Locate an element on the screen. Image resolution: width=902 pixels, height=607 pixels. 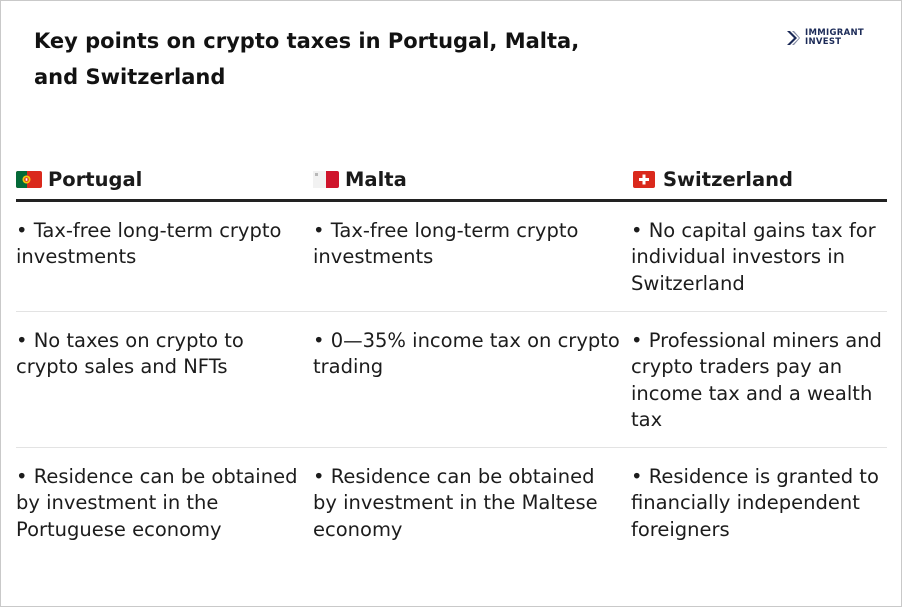
column-header-portugal: Portugal is located at coordinates (164, 179).